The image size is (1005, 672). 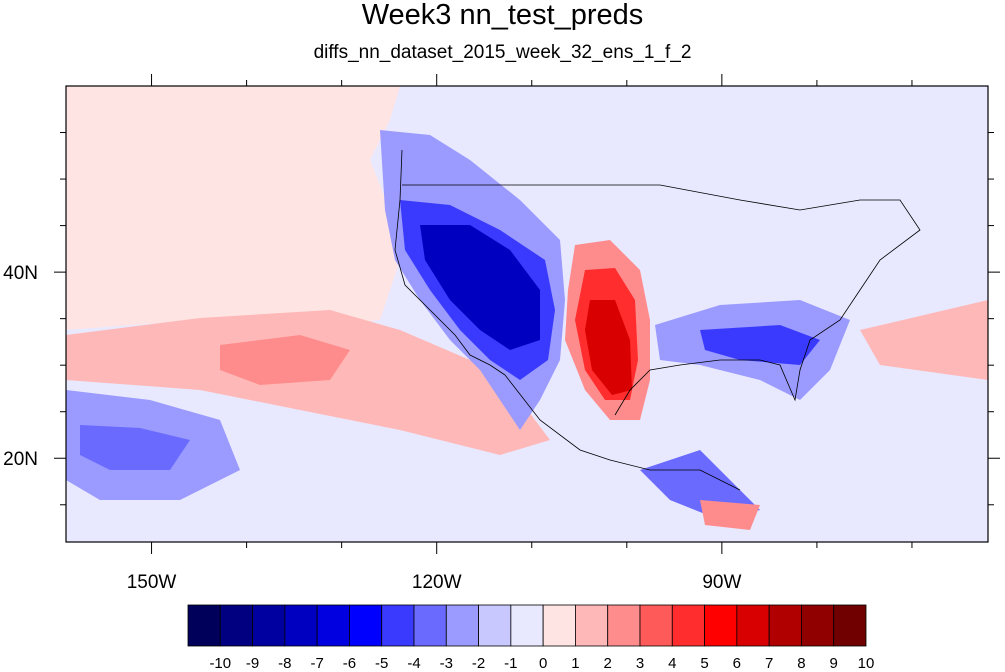 I want to click on colorbar-label: 0, so click(x=543, y=663).